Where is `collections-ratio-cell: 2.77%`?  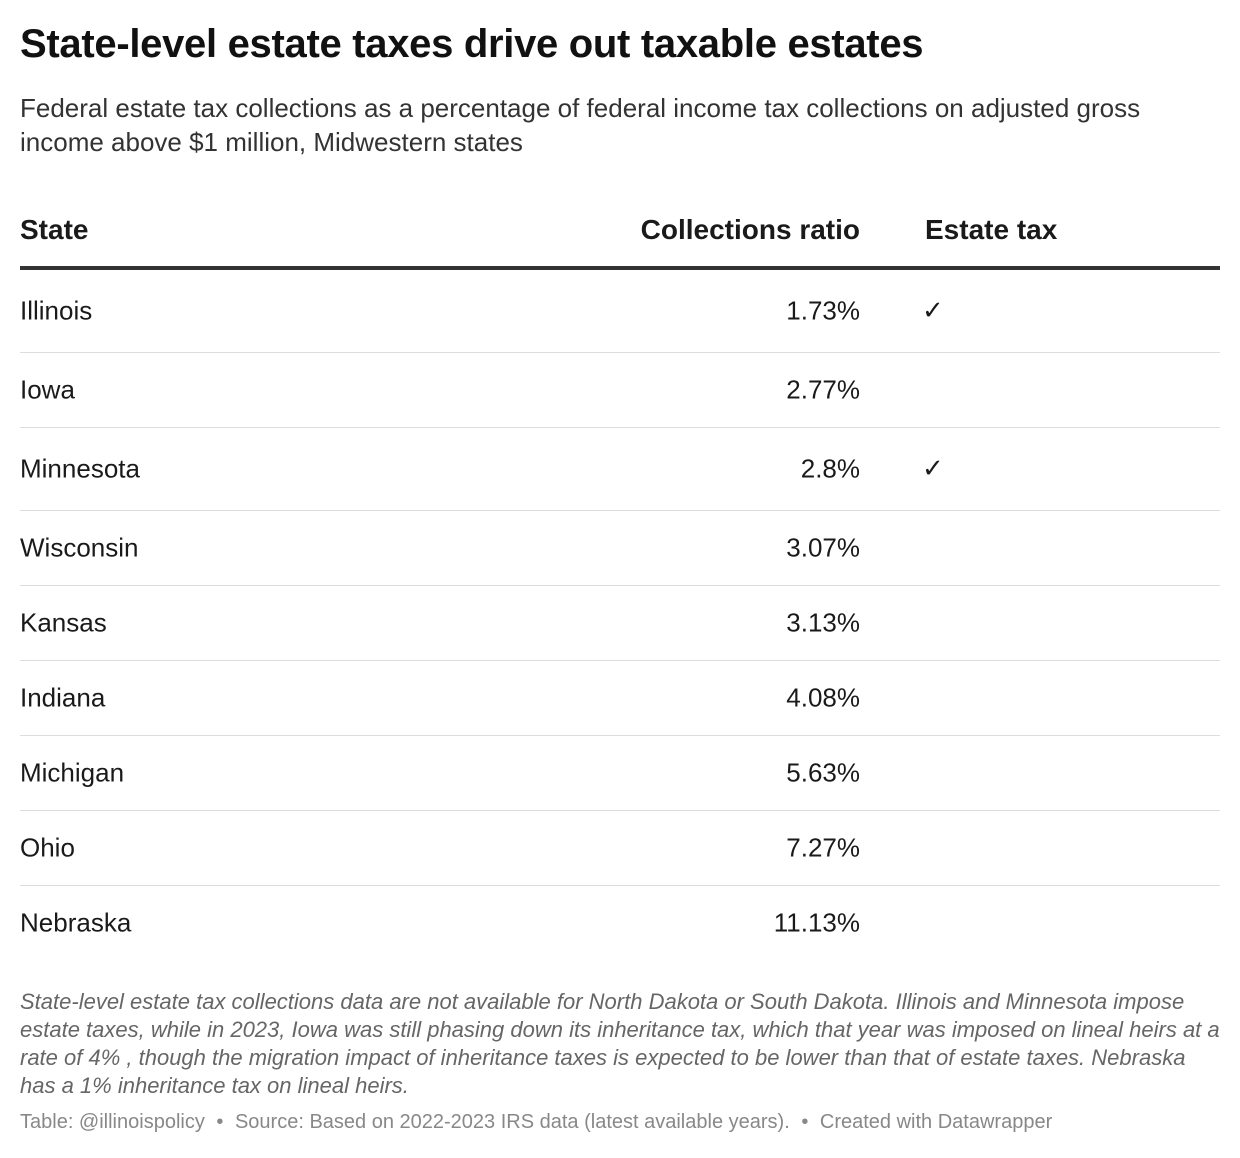 collections-ratio-cell: 2.77% is located at coordinates (823, 389).